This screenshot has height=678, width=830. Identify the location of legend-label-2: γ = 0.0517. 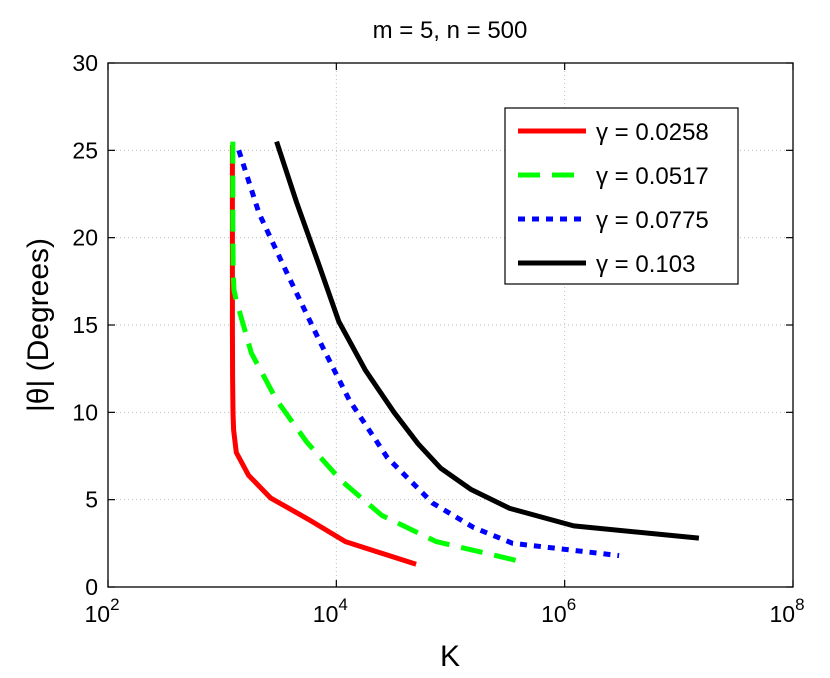
(652, 176).